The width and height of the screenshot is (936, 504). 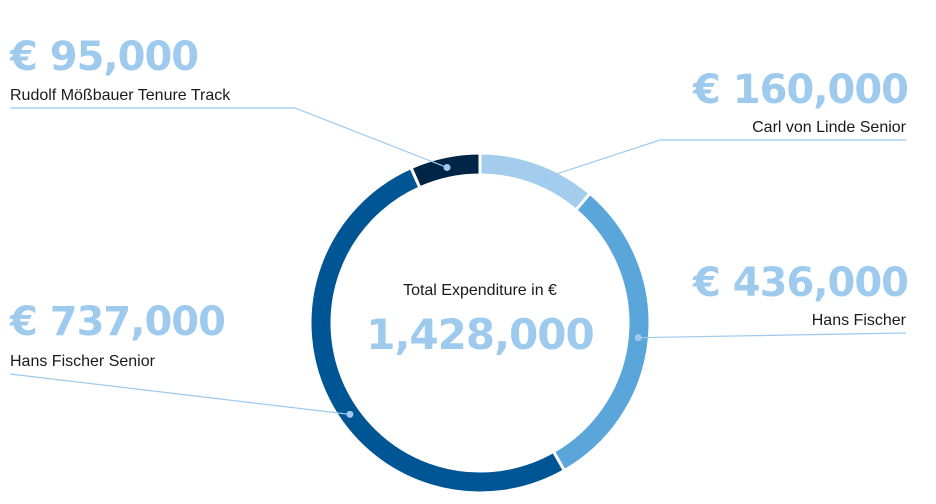 I want to click on amount-label-rudolf-mossbauer: € 95,000, so click(x=103, y=57).